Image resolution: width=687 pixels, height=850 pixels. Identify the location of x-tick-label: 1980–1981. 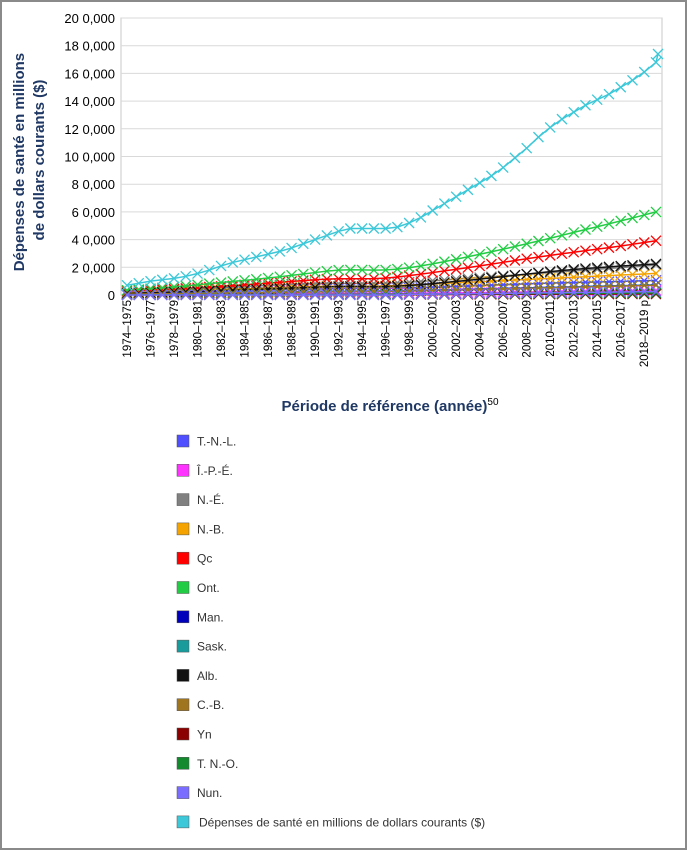
(199, 329).